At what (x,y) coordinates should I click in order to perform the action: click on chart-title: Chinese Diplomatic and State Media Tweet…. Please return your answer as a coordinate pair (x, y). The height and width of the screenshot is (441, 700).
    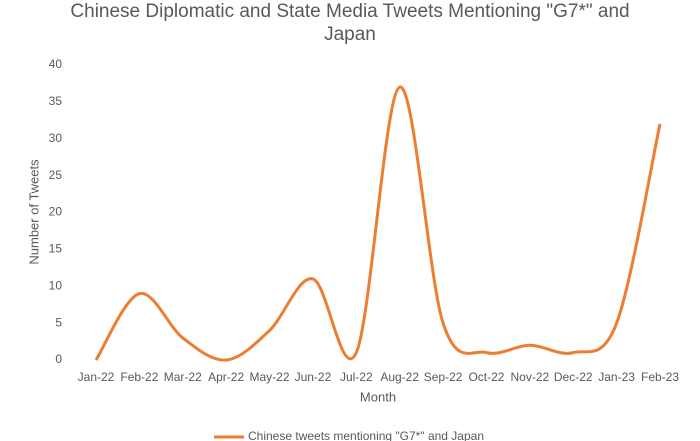
    Looking at the image, I should click on (350, 23).